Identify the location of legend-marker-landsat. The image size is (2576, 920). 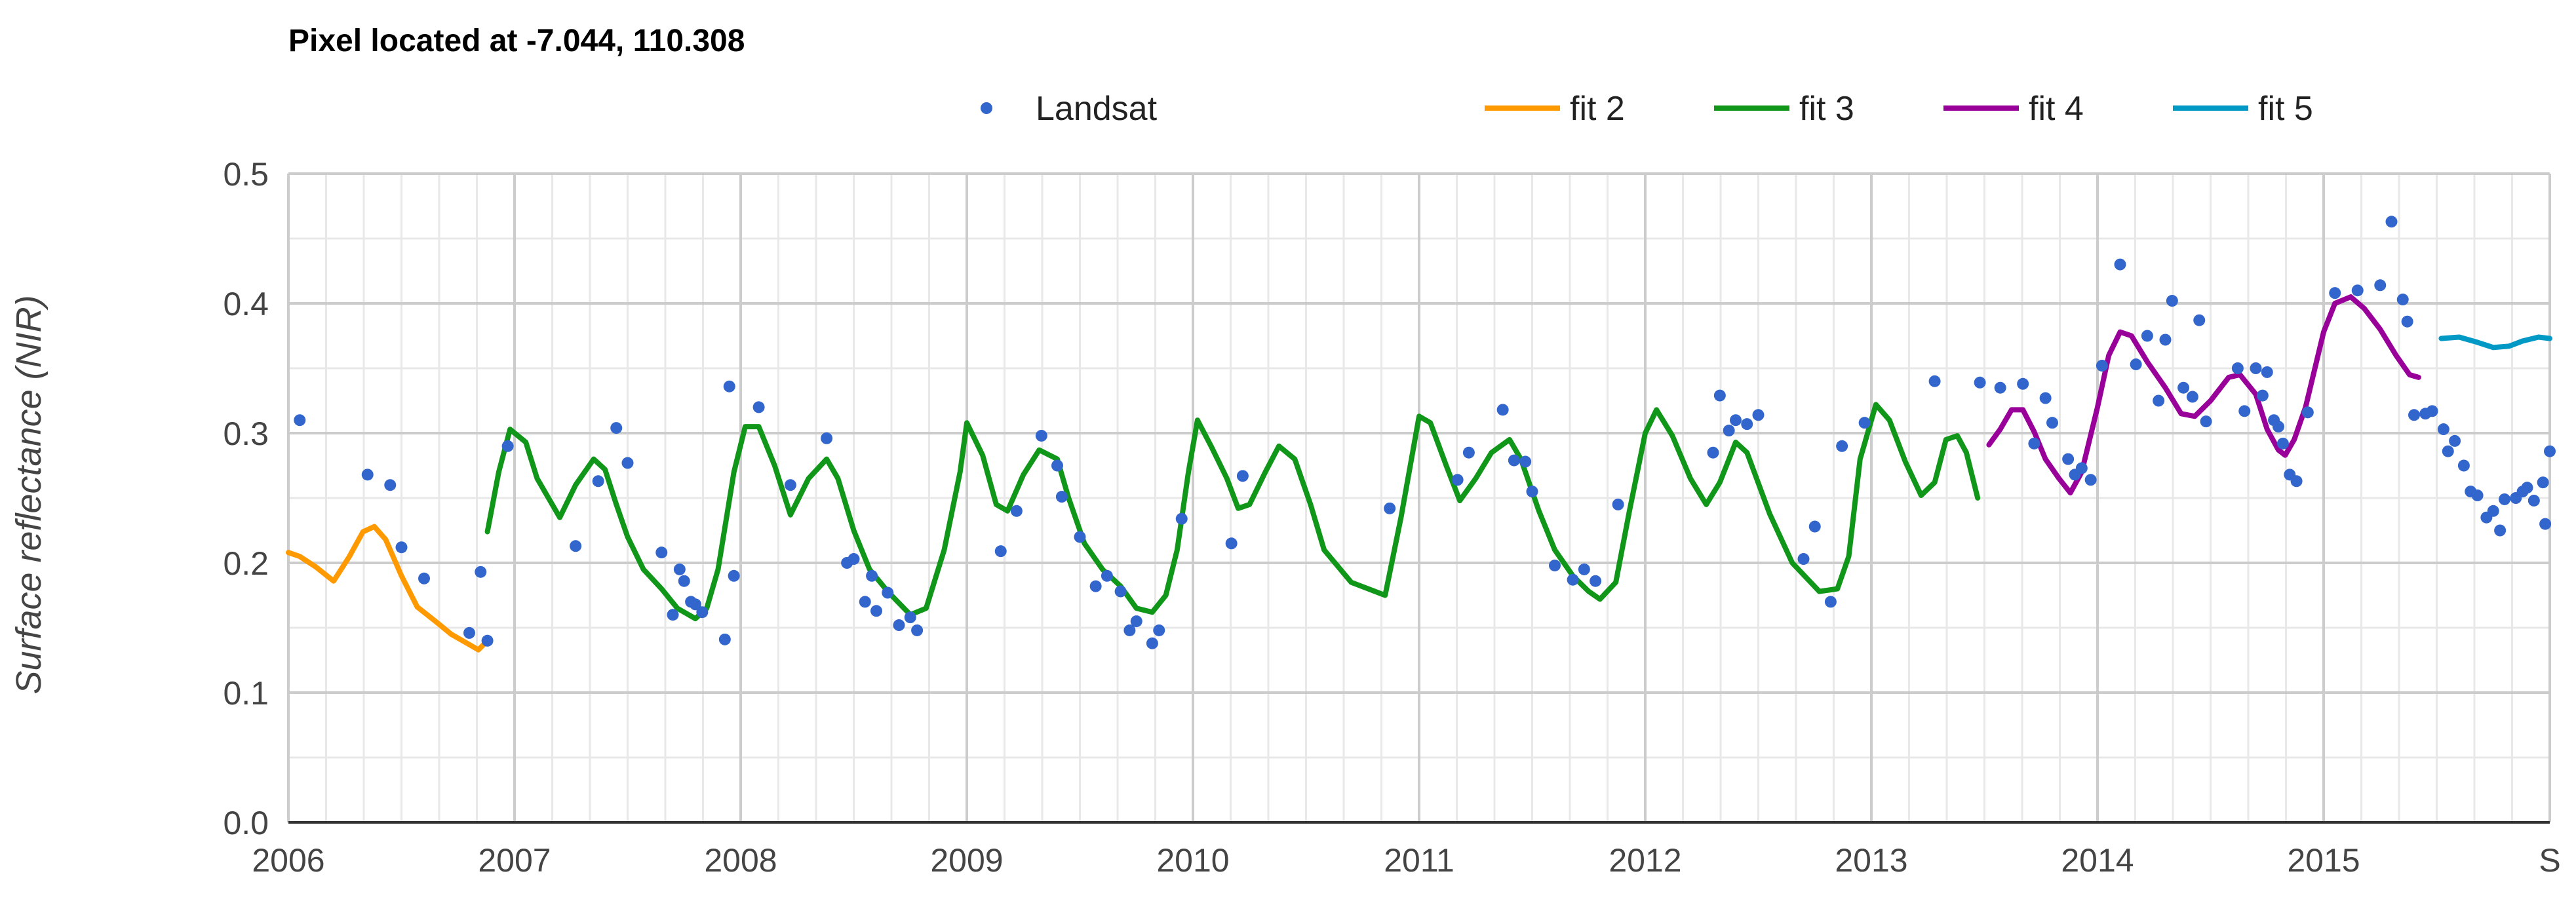
(986, 108).